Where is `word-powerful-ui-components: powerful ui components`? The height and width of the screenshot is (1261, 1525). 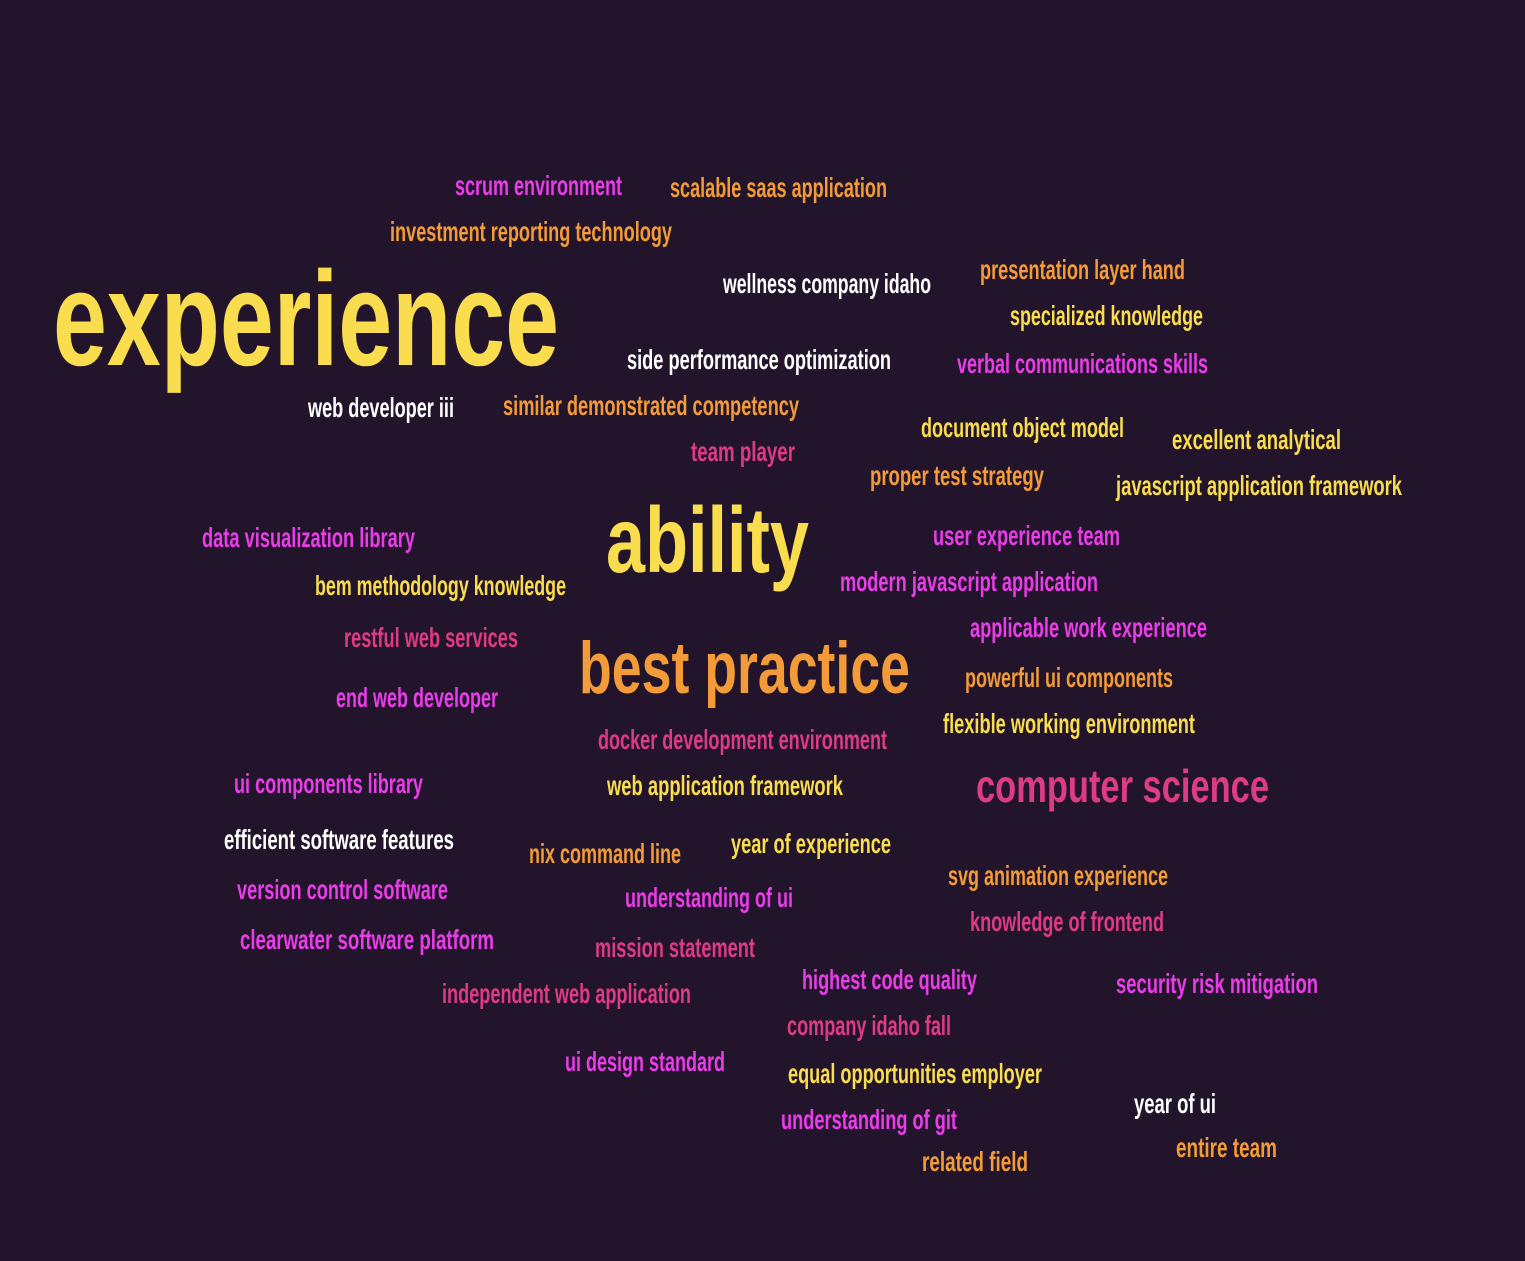
word-powerful-ui-components: powerful ui components is located at coordinates (1069, 677).